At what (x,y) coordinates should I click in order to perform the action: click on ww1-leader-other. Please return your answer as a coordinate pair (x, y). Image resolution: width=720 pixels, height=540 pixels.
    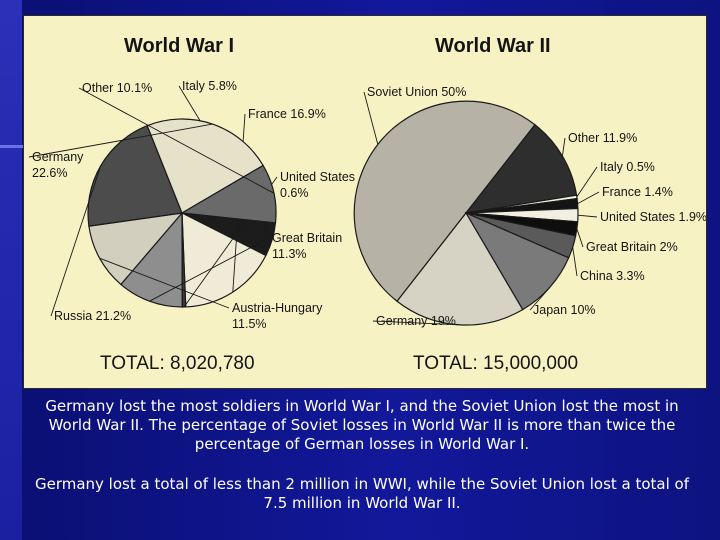
    Looking at the image, I should click on (176, 140).